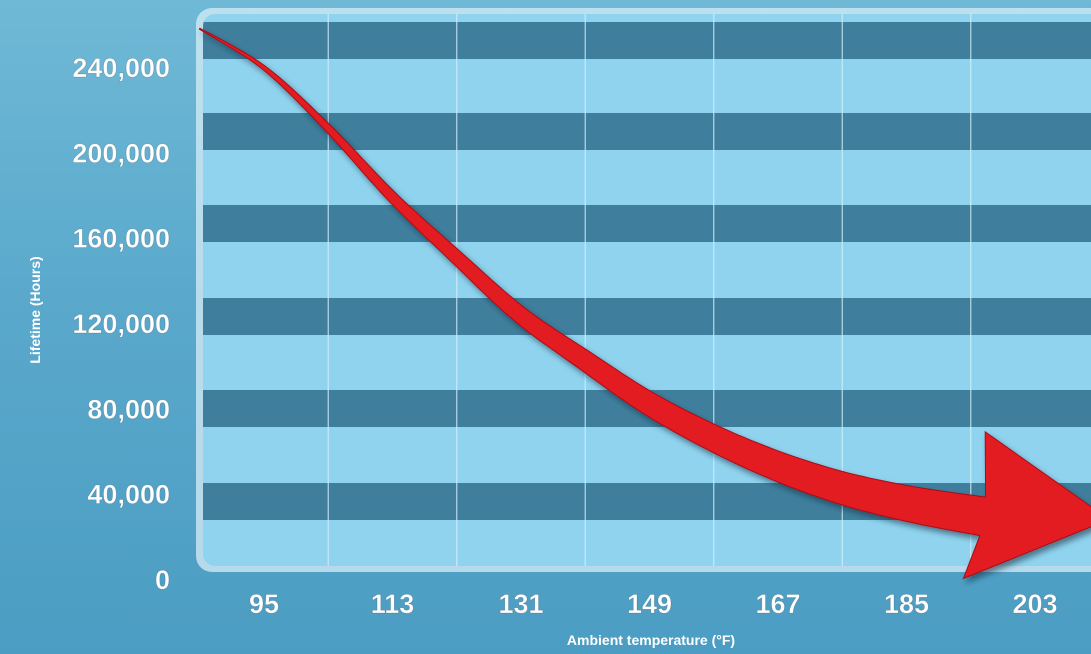 This screenshot has width=1091, height=654. What do you see at coordinates (128, 409) in the screenshot?
I see `y-tick-label: 80,000` at bounding box center [128, 409].